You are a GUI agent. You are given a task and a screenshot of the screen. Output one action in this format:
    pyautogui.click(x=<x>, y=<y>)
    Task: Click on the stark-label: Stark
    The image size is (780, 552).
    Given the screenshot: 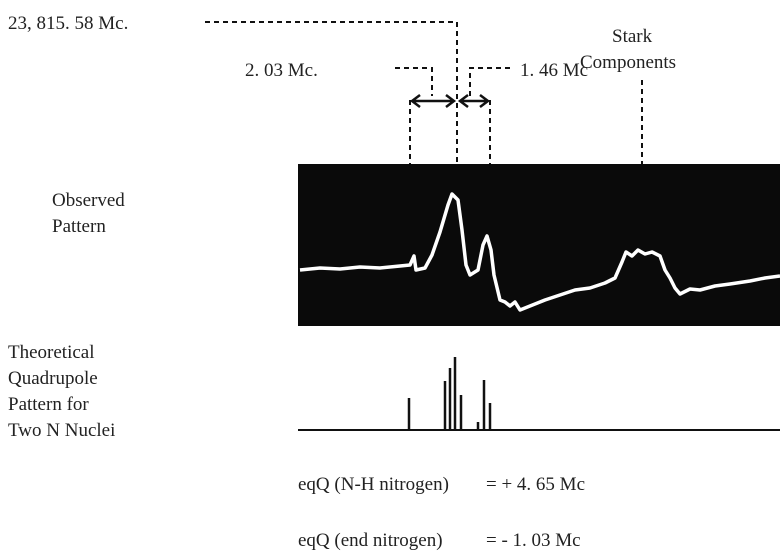 What is the action you would take?
    pyautogui.click(x=632, y=36)
    